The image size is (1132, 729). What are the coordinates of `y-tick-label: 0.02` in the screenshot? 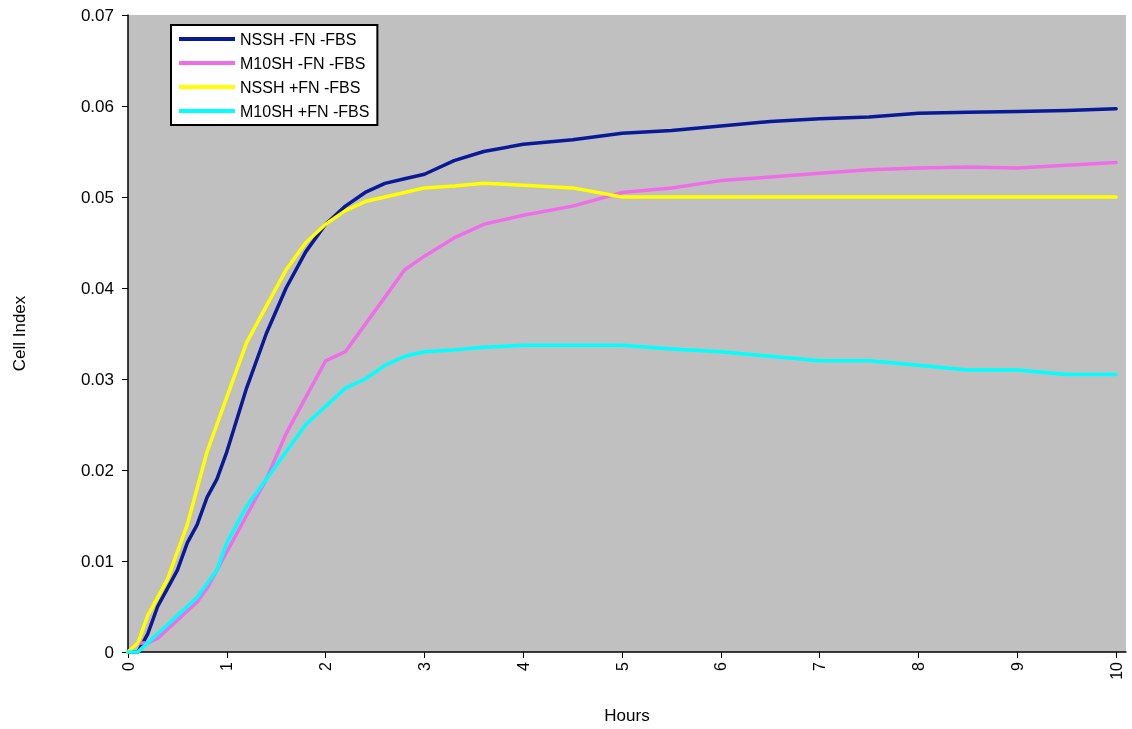 It's located at (97, 470).